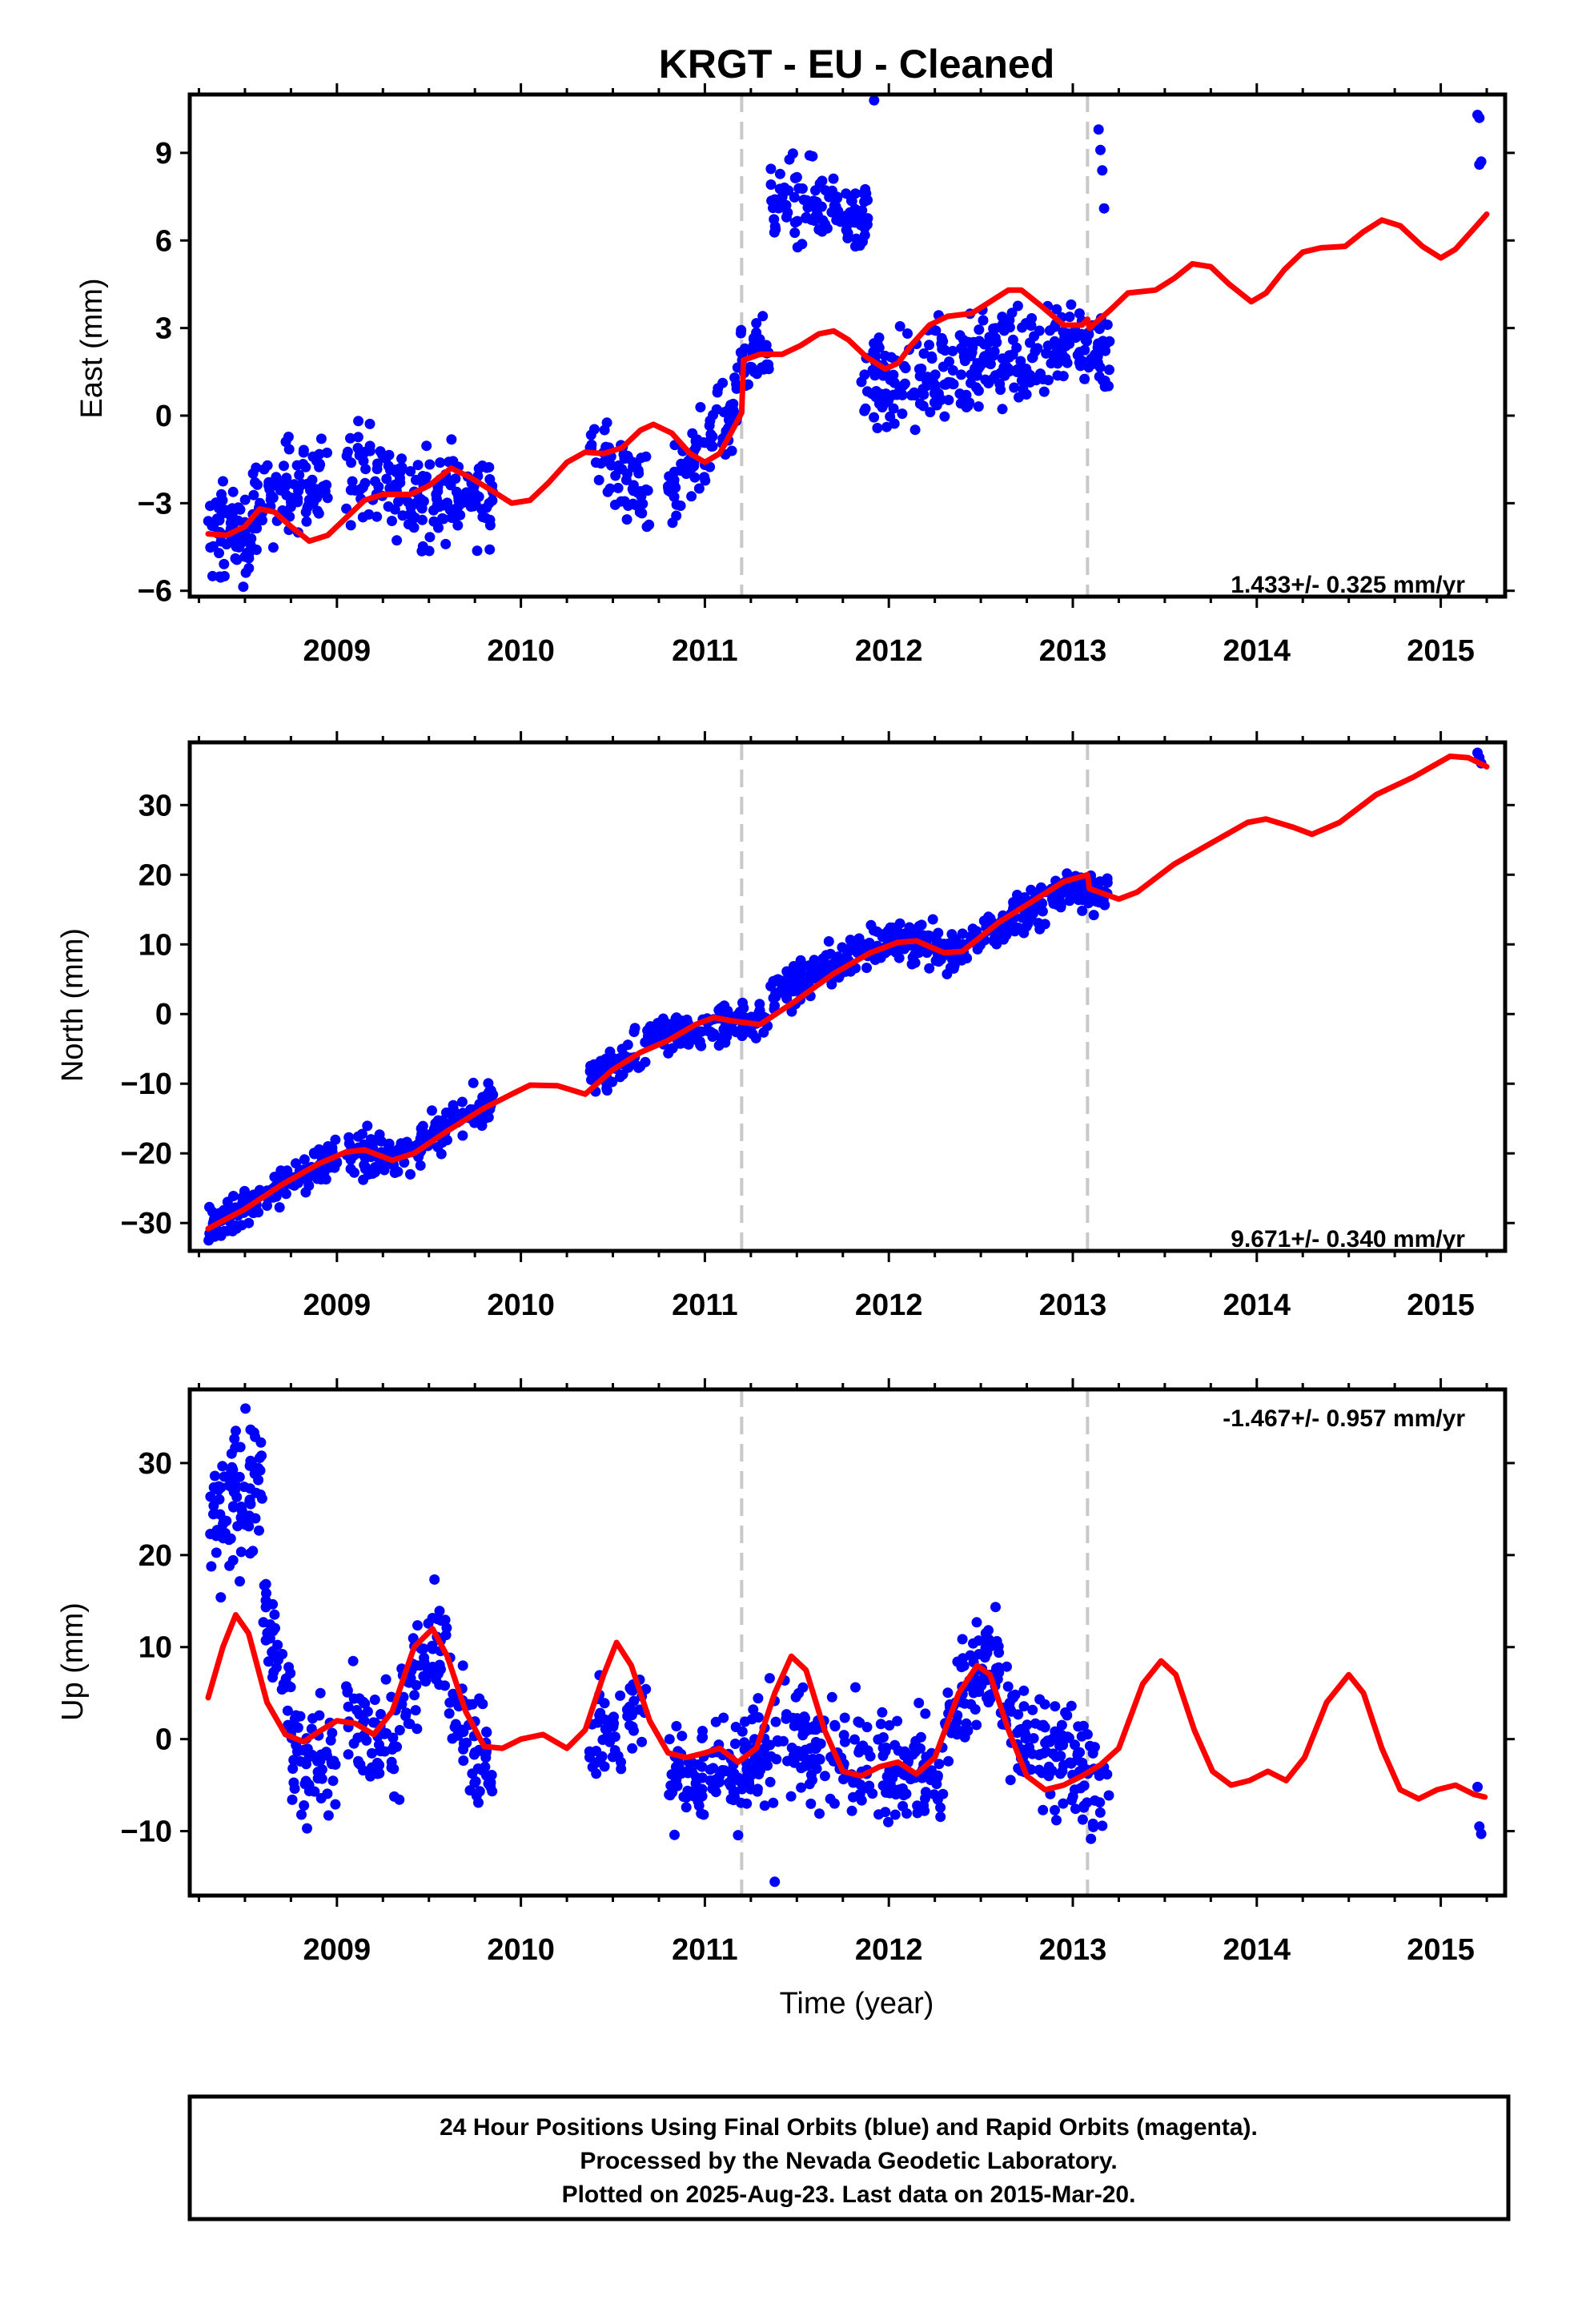 The image size is (1582, 2324). Describe the element at coordinates (164, 241) in the screenshot. I see `east-y-tick-label: 6` at that location.